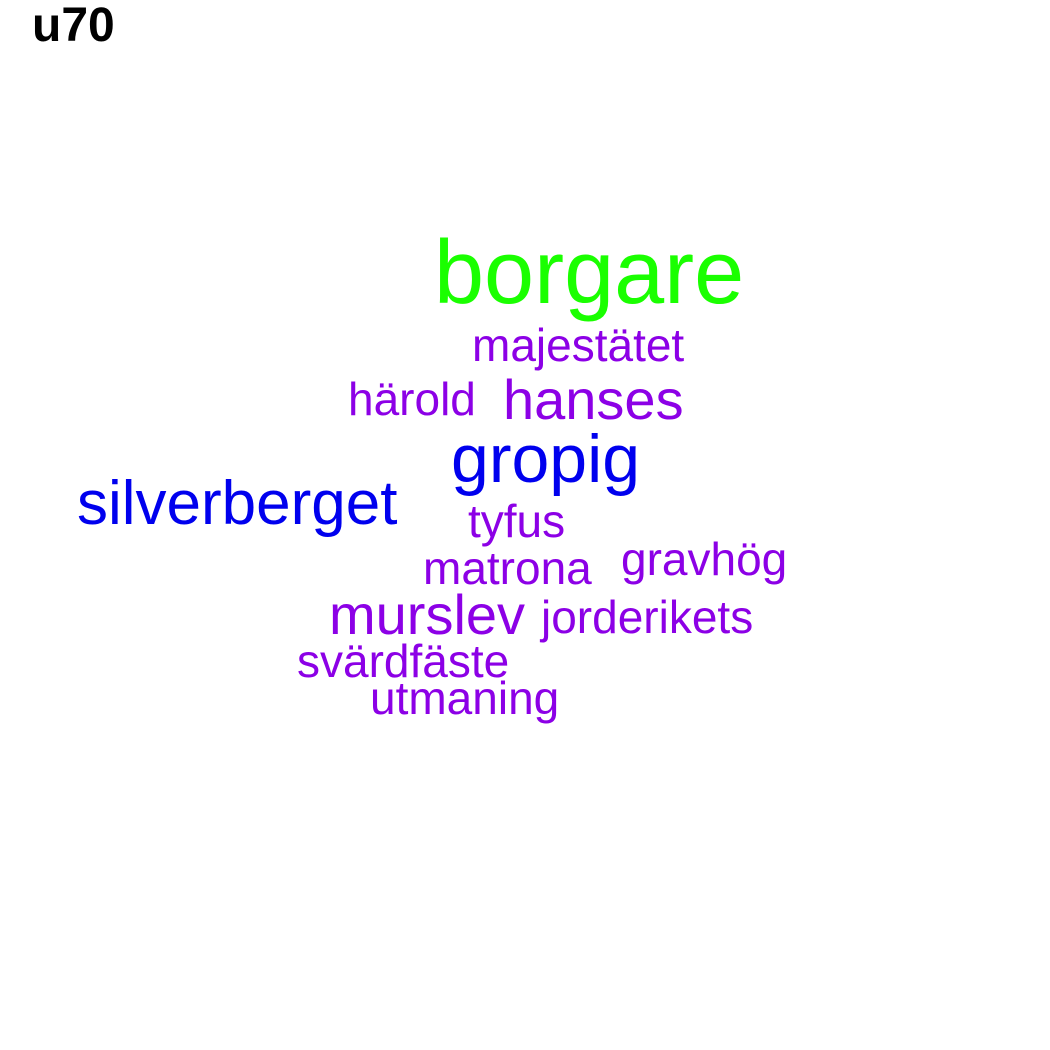  Describe the element at coordinates (593, 399) in the screenshot. I see `word-hanses: hanses` at that location.